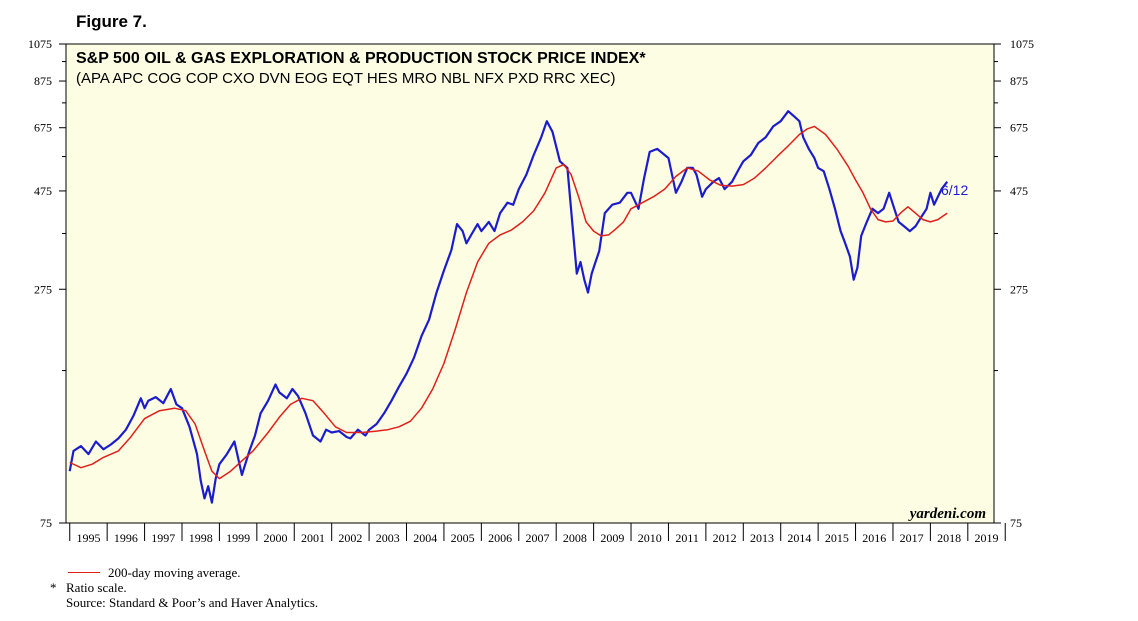  Describe the element at coordinates (96, 587) in the screenshot. I see `ratio-scale-note: Ratio scale.` at that location.